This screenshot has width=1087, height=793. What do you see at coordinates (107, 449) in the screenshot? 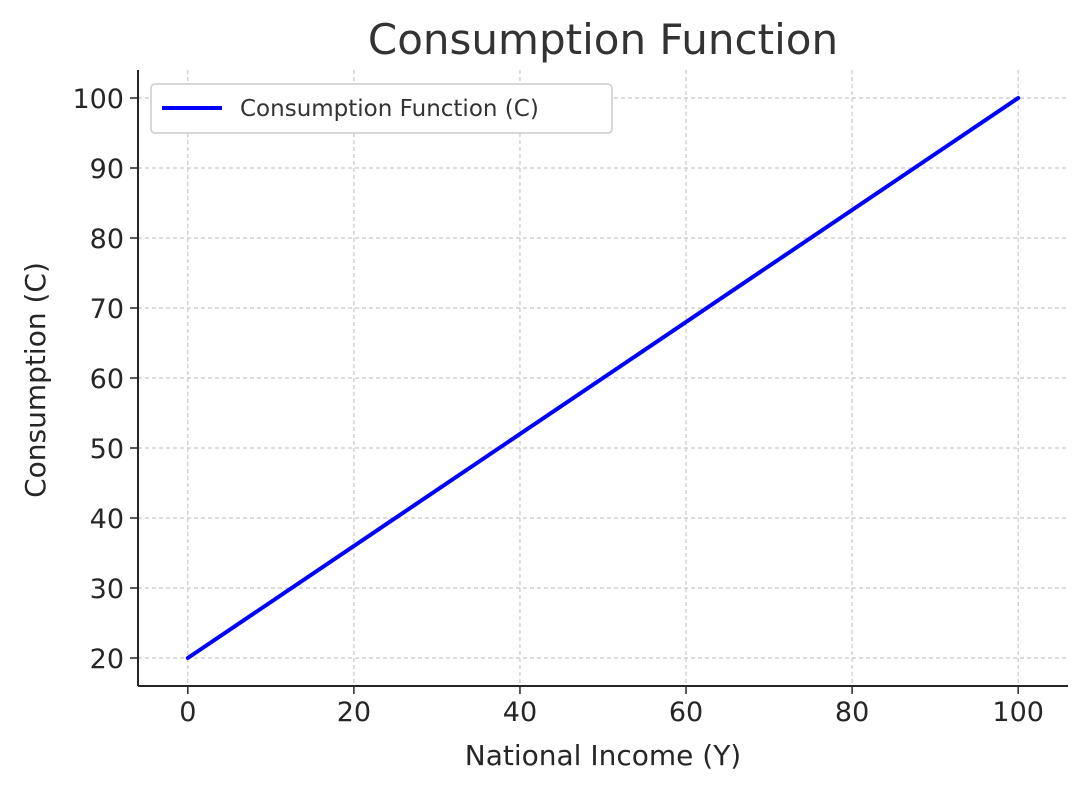
I see `y-tick-label: 50` at bounding box center [107, 449].